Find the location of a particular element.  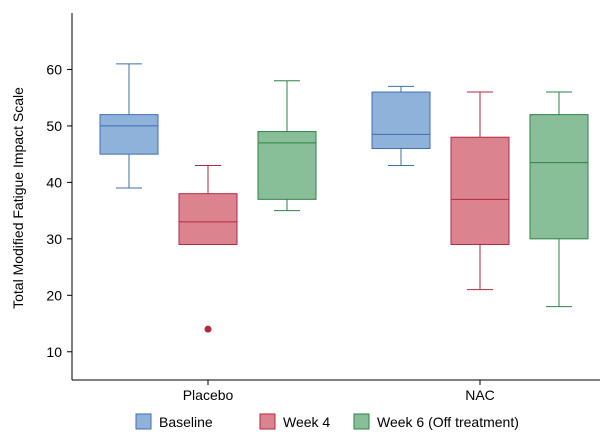

x-axis-ticks: Placebo NAC is located at coordinates (339, 391).